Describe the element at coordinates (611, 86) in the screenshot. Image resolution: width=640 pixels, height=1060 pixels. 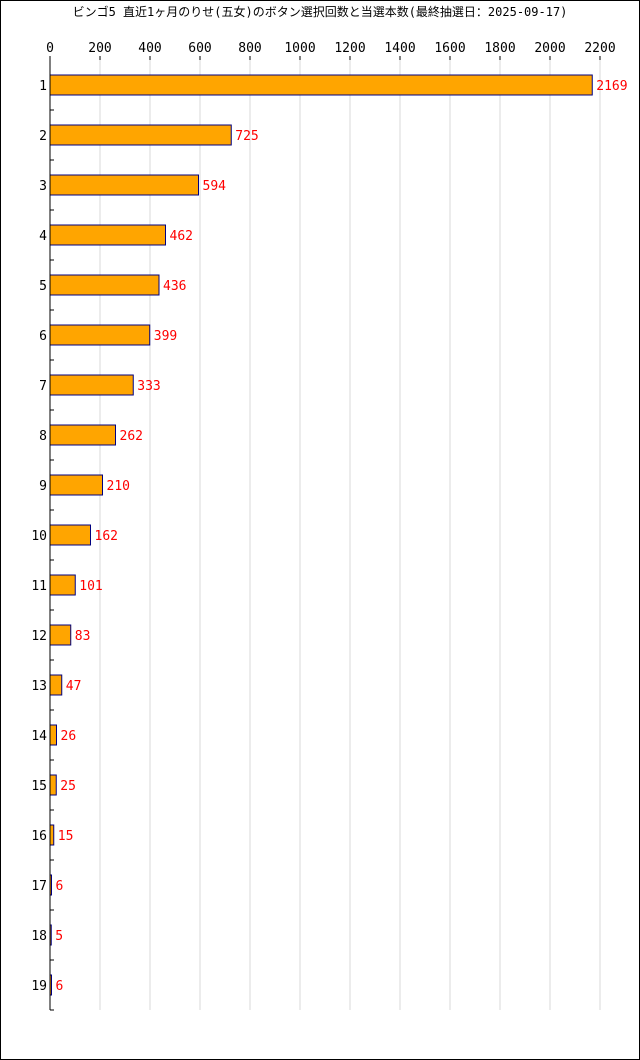
I see `data-label: 2169` at that location.